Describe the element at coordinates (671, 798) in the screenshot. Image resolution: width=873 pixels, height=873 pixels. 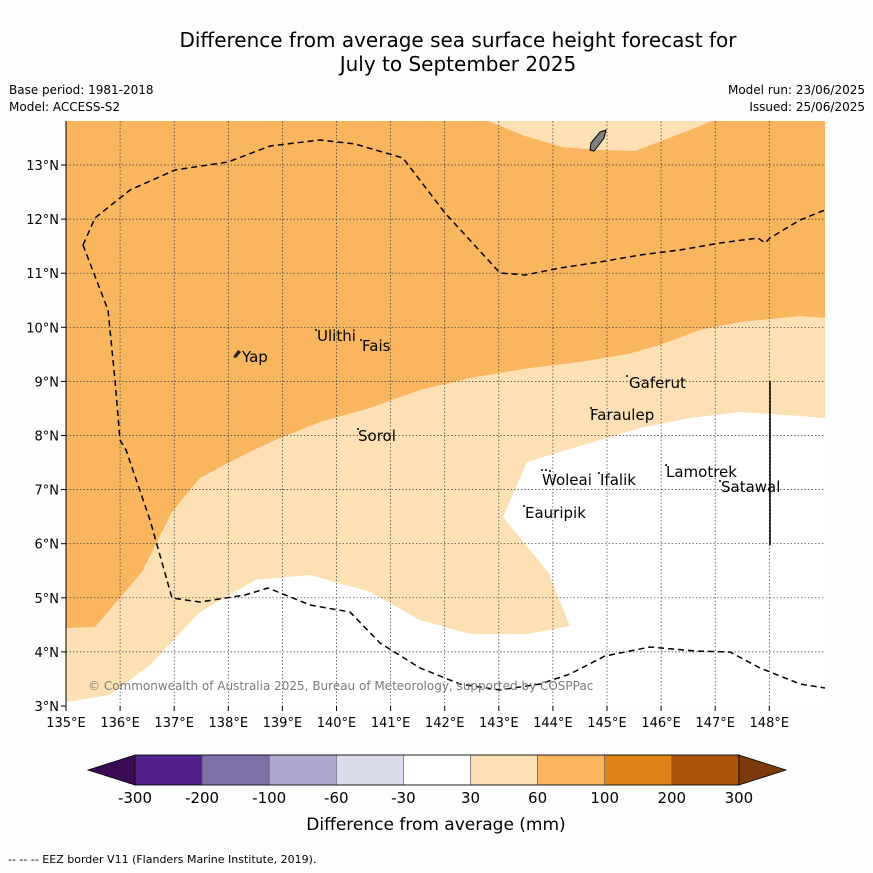
I see `colorbar-tick: 200` at that location.